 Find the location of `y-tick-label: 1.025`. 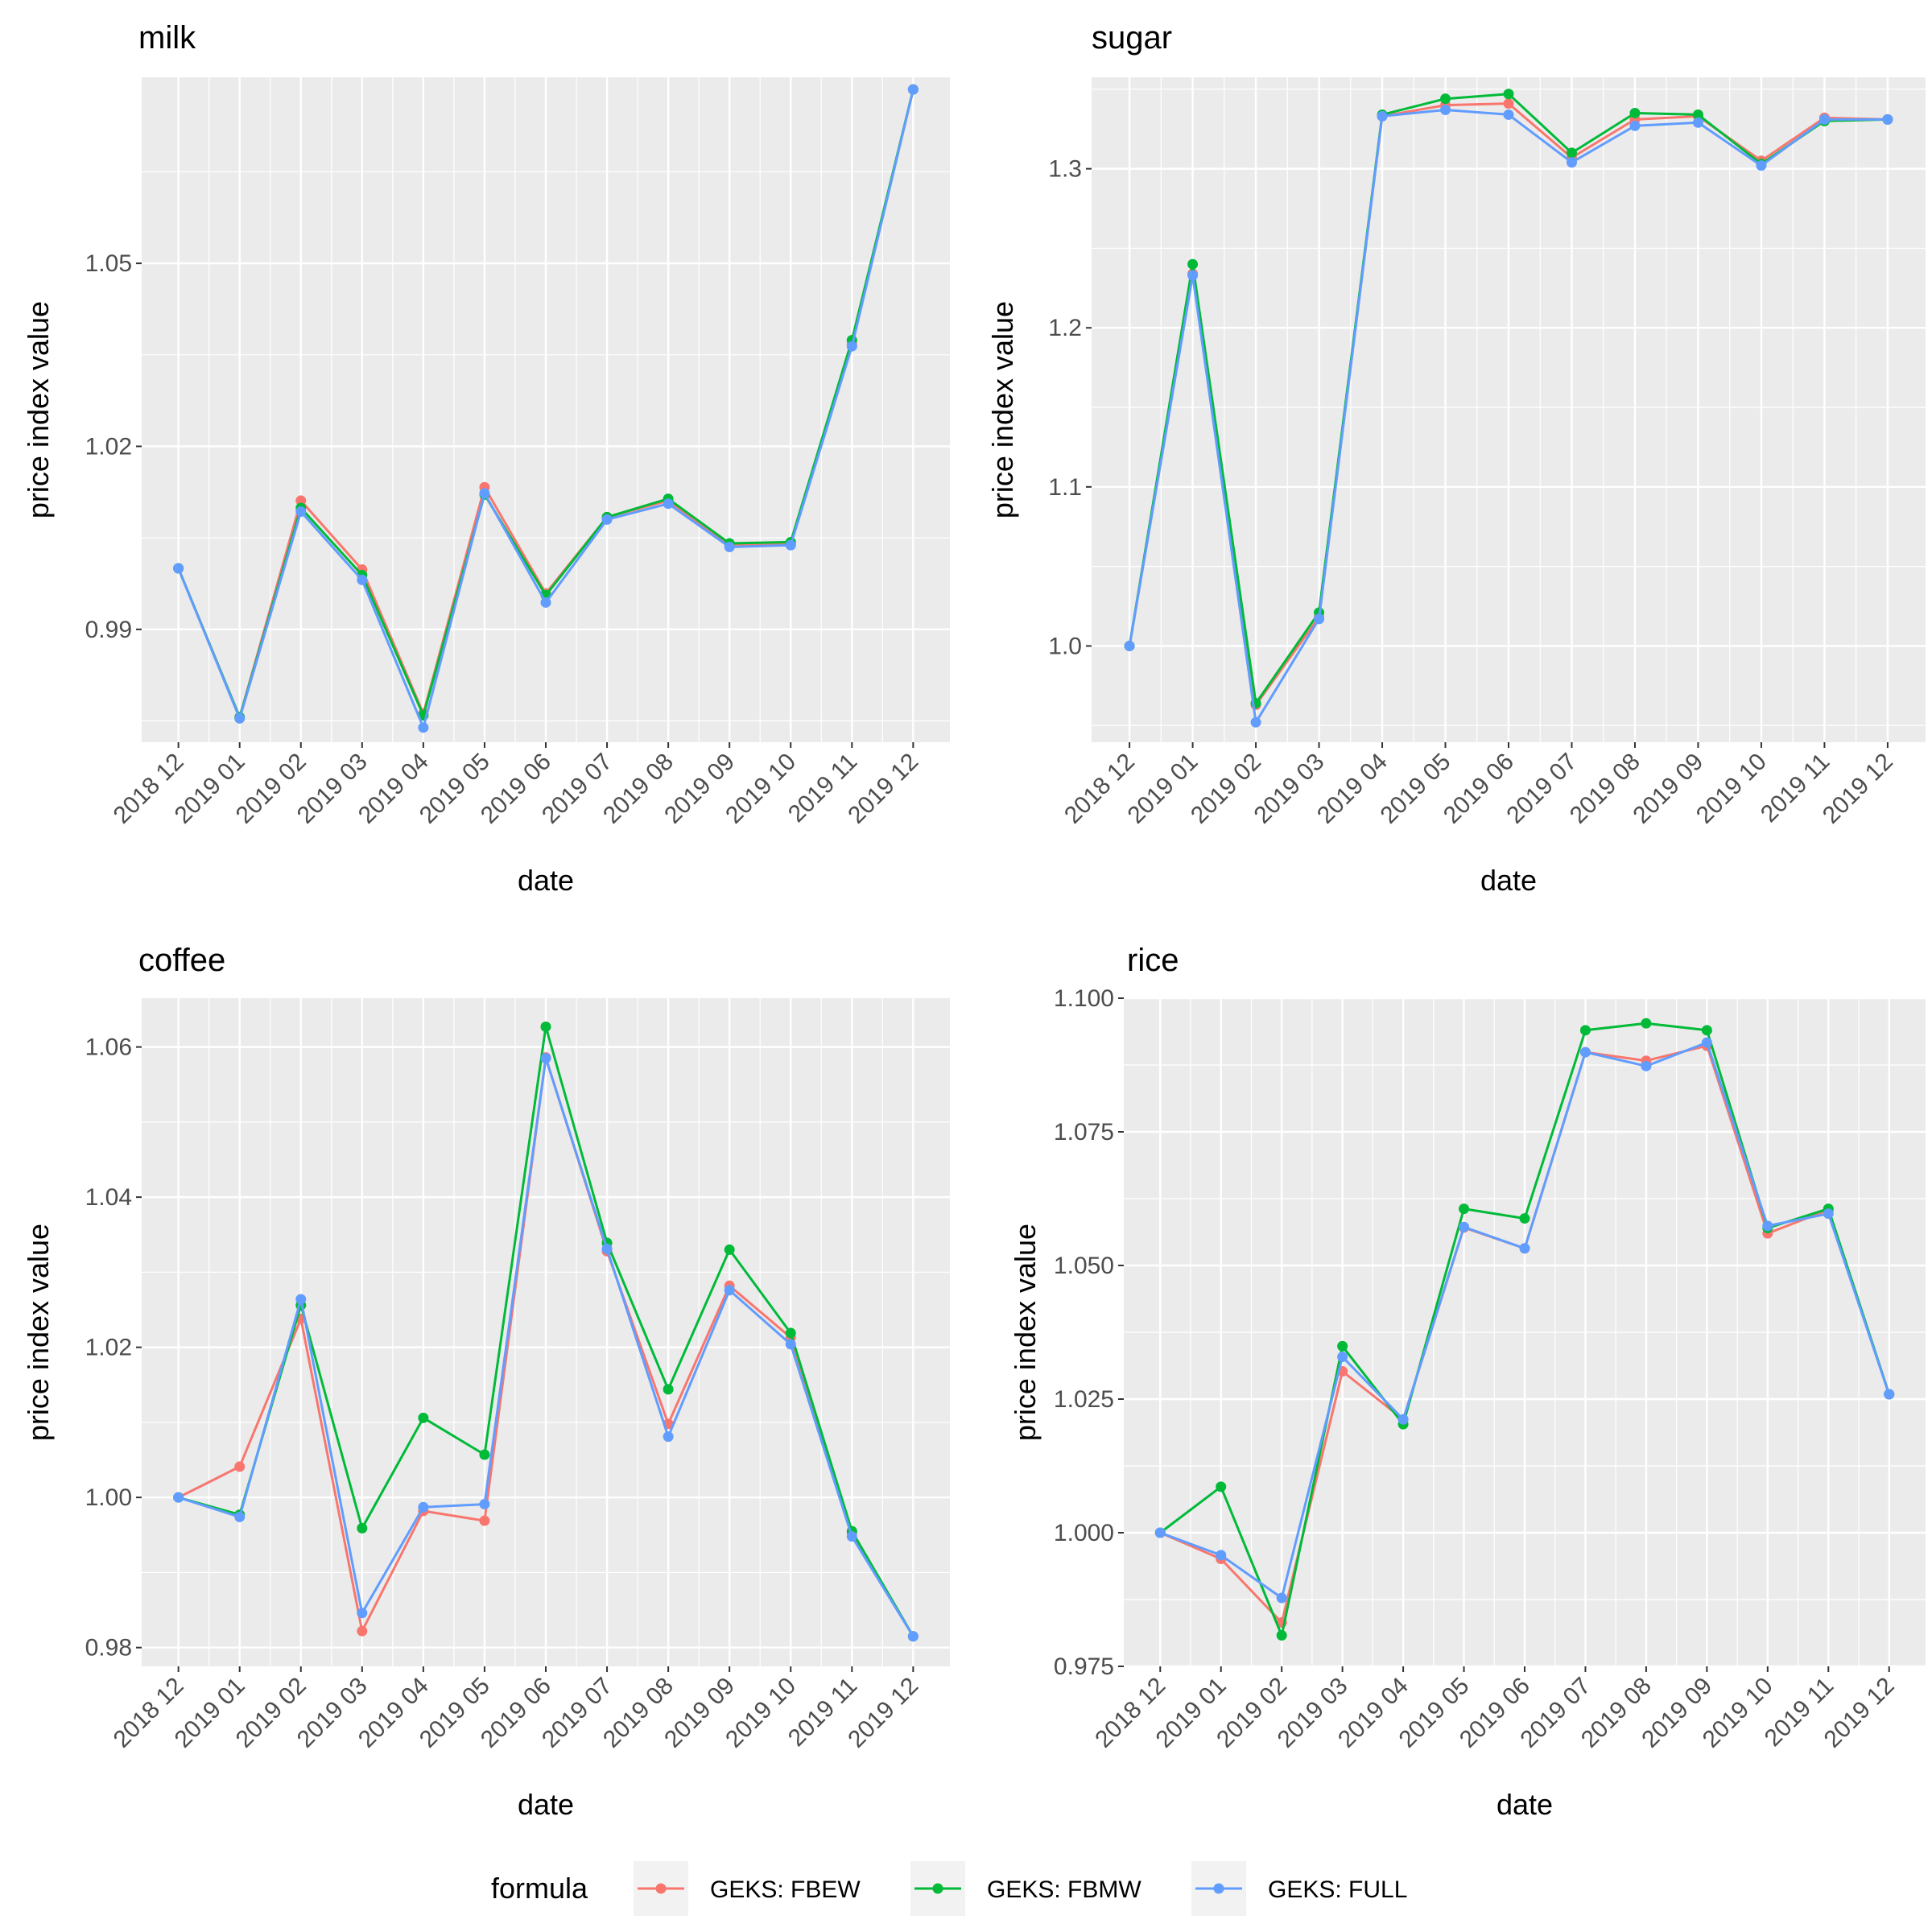

y-tick-label: 1.025 is located at coordinates (1084, 1399).